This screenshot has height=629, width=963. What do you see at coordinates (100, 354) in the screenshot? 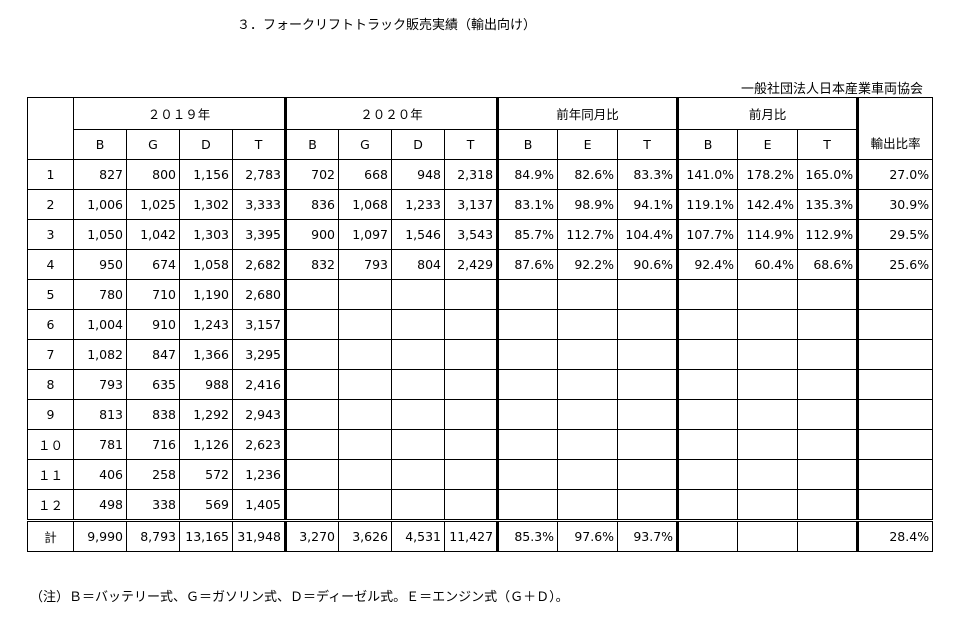
I see `cell-2019: 1,082` at bounding box center [100, 354].